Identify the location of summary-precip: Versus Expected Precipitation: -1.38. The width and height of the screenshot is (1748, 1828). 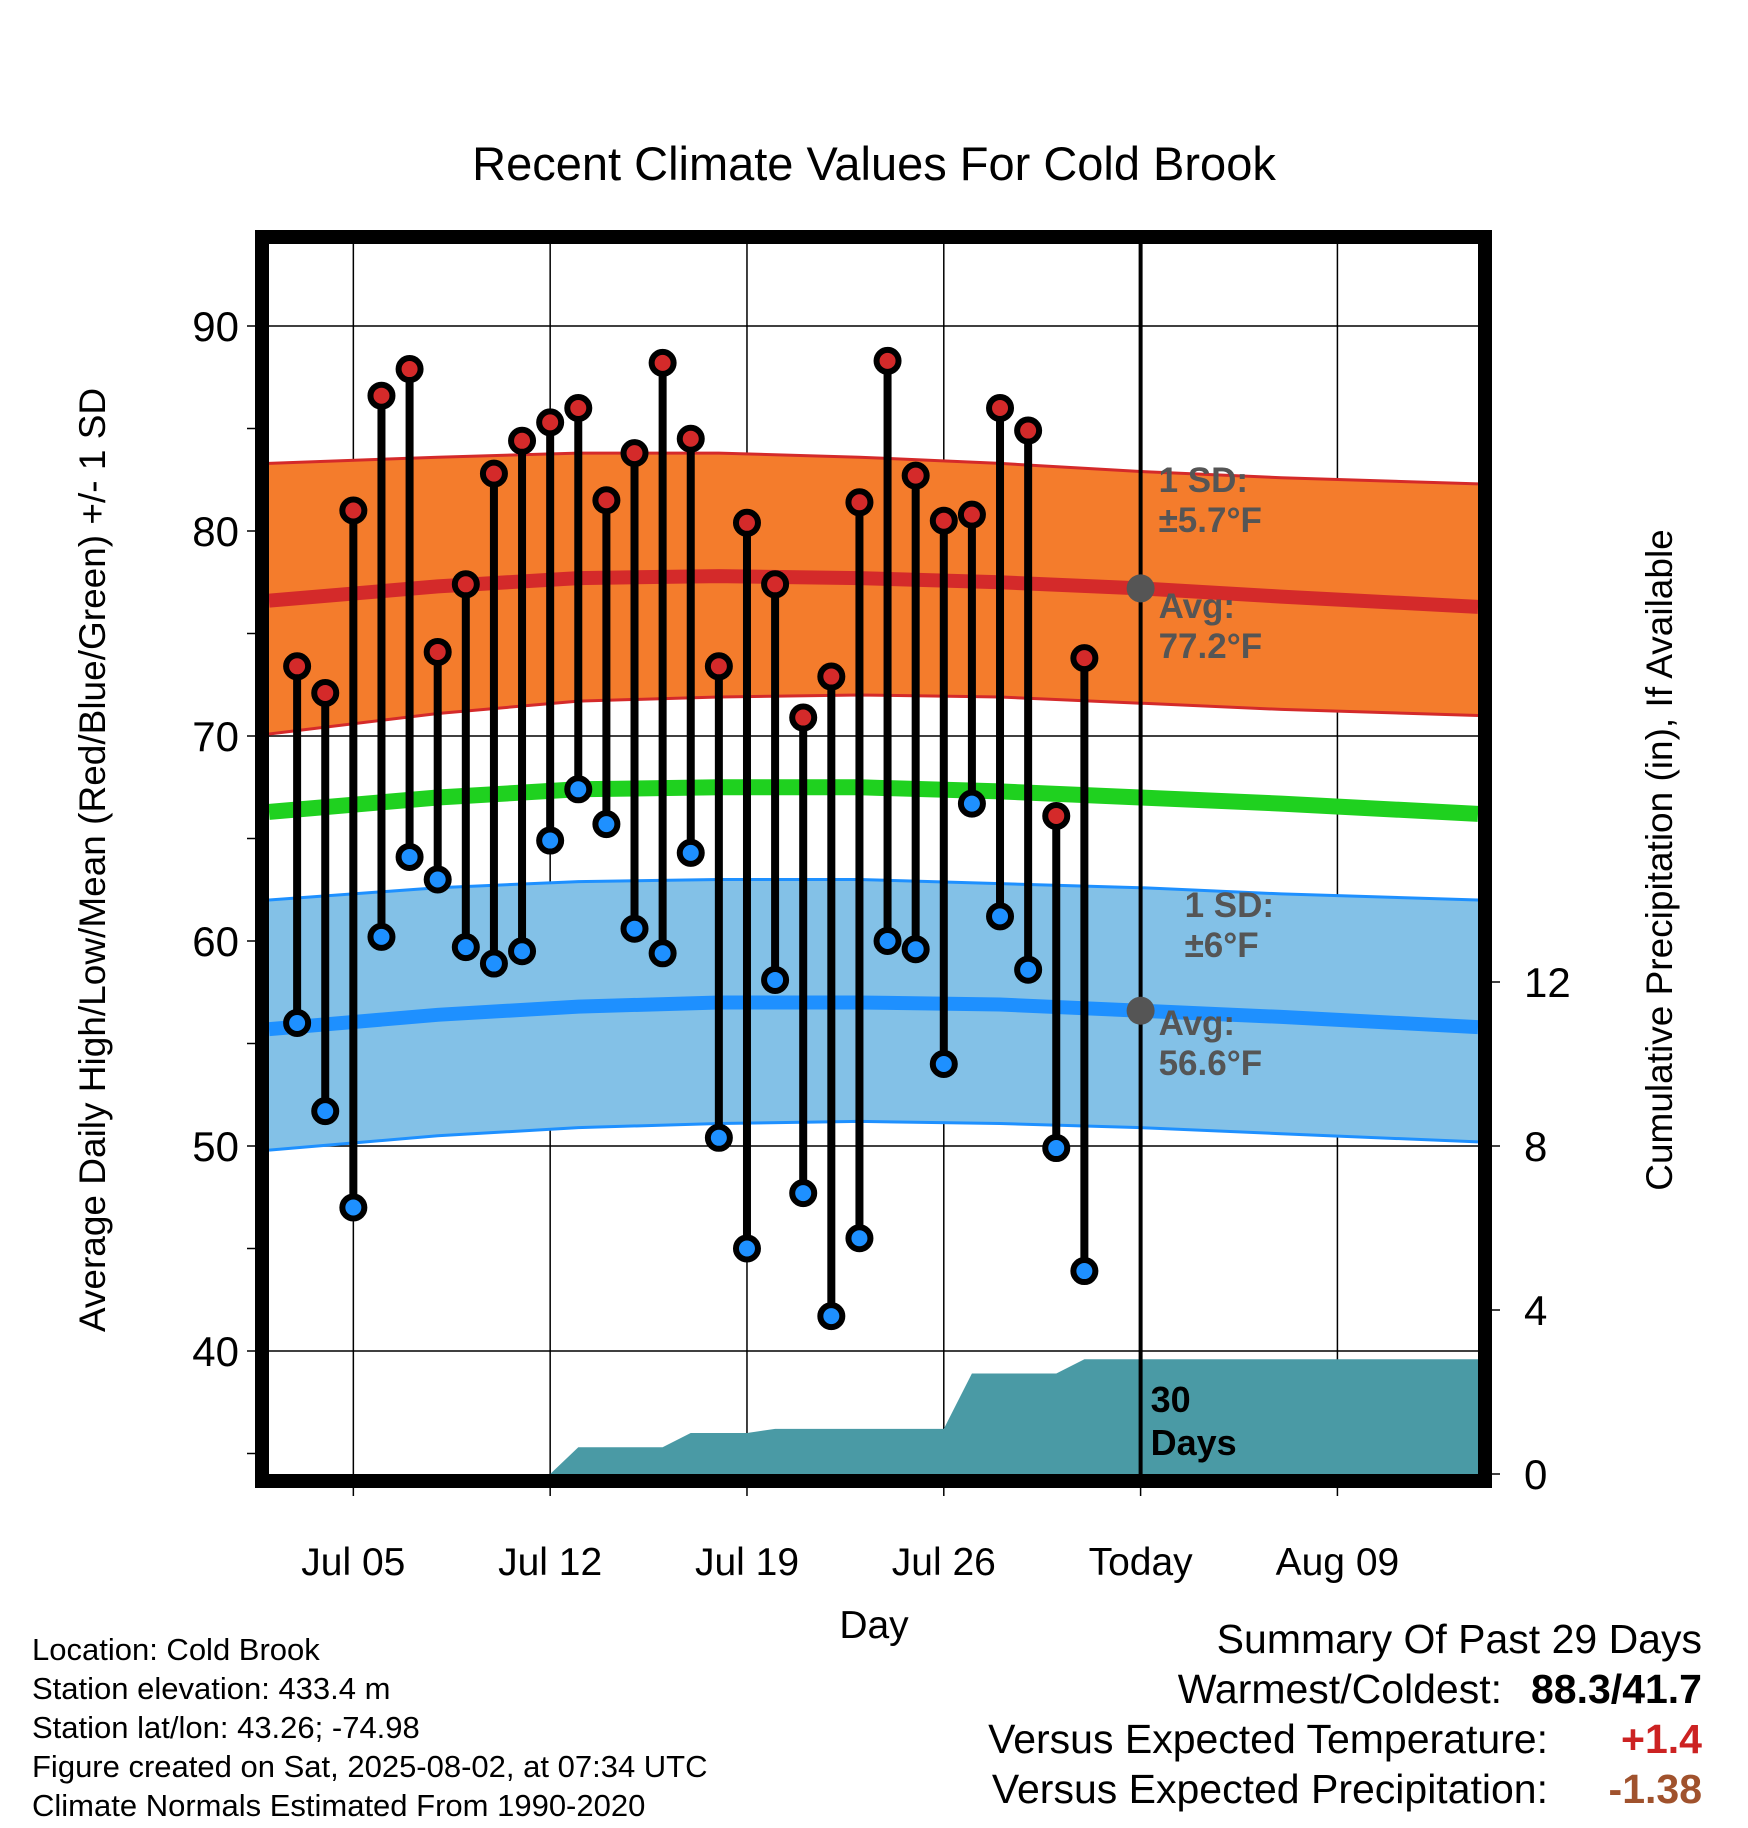
(1345, 1789).